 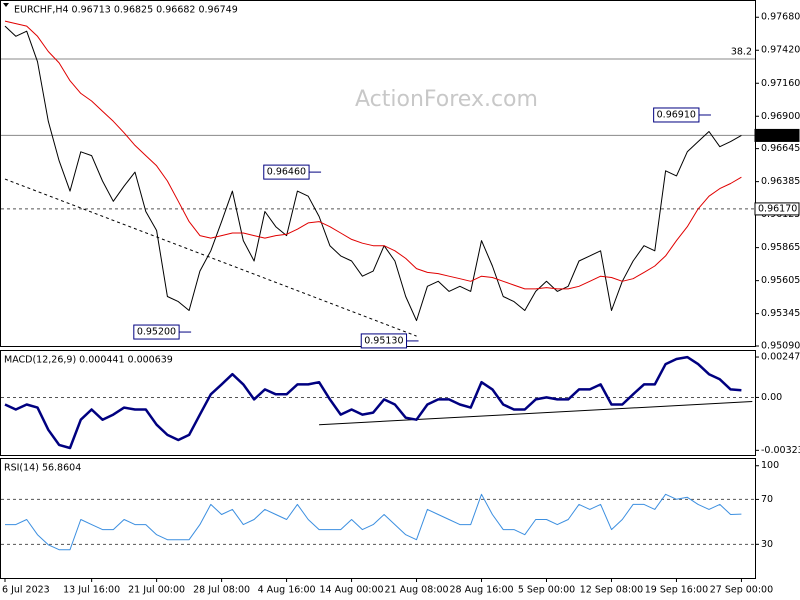 What do you see at coordinates (780, 50) in the screenshot?
I see `y-tick-label: 0.97420` at bounding box center [780, 50].